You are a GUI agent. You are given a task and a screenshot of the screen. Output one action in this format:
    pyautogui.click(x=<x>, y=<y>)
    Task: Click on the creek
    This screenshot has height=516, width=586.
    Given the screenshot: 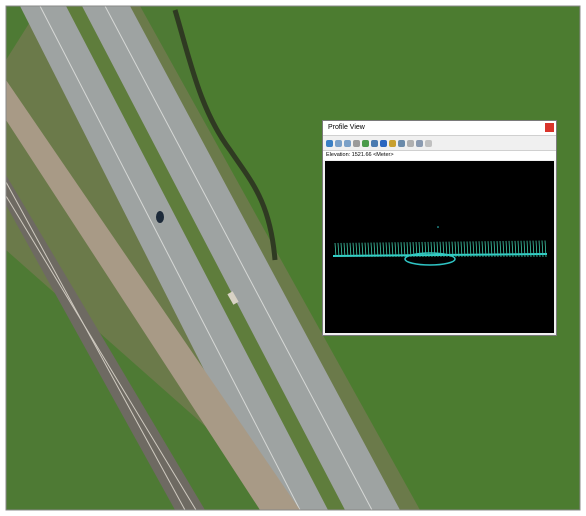 What is the action you would take?
    pyautogui.click(x=225, y=135)
    